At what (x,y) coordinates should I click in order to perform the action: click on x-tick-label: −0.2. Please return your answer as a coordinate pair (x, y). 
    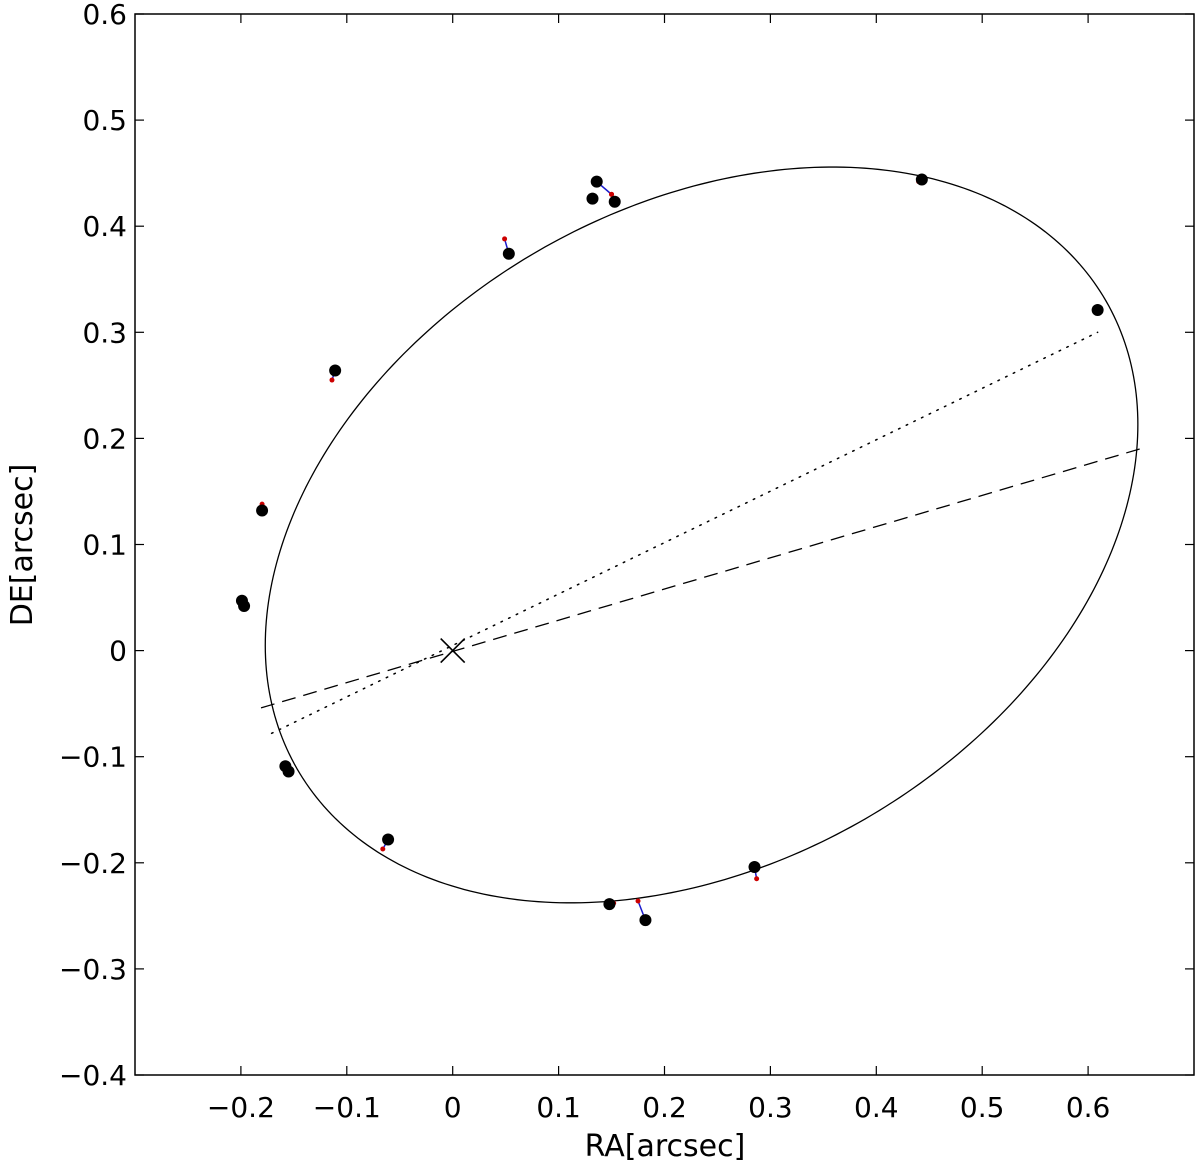
    Looking at the image, I should click on (241, 1107).